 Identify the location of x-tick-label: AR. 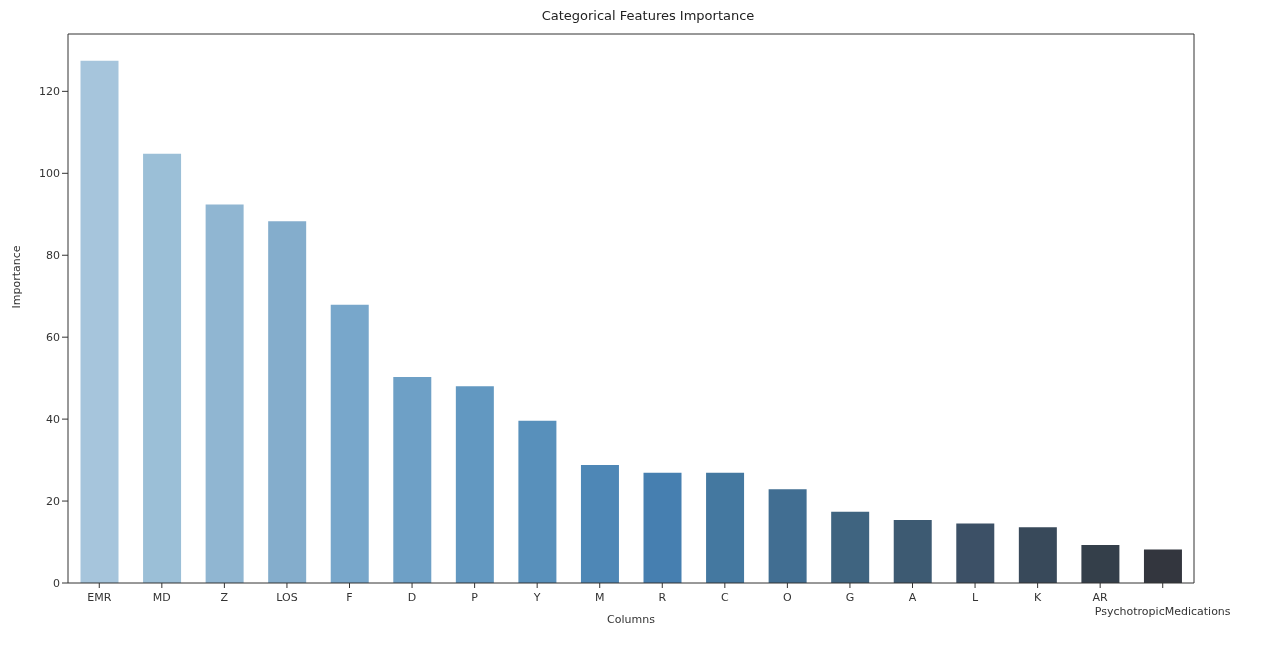
(1100, 597).